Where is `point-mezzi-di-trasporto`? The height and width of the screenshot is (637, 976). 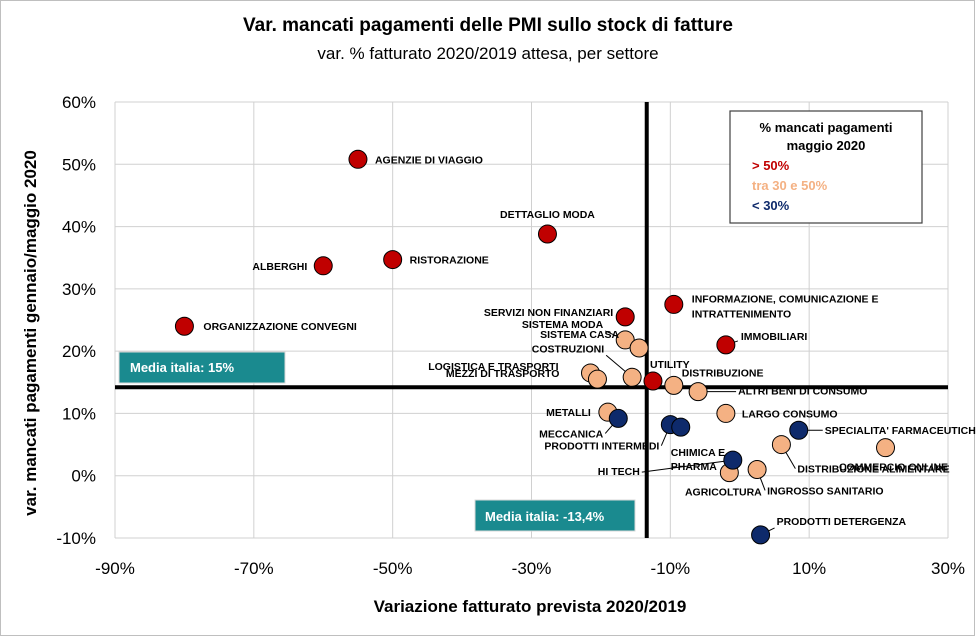 point-mezzi-di-trasporto is located at coordinates (597, 379).